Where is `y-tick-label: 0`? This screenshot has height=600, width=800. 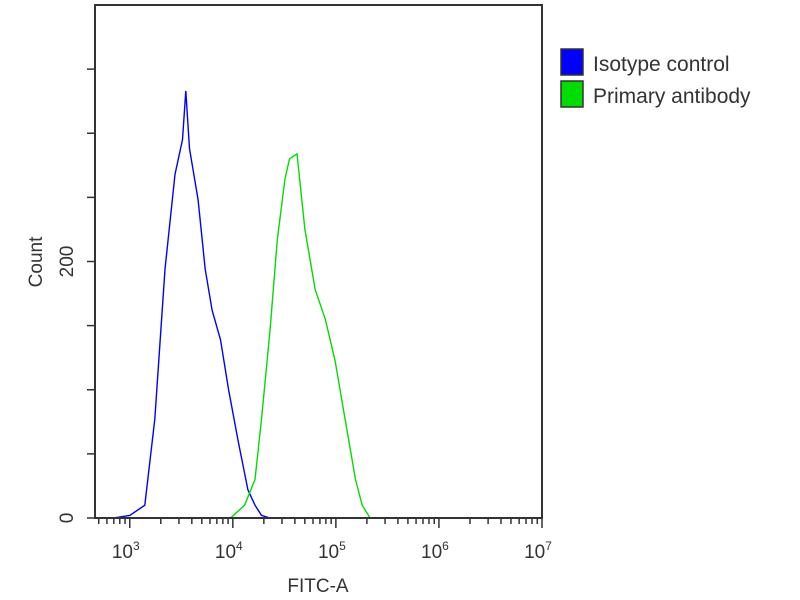
y-tick-label: 0 is located at coordinates (67, 518).